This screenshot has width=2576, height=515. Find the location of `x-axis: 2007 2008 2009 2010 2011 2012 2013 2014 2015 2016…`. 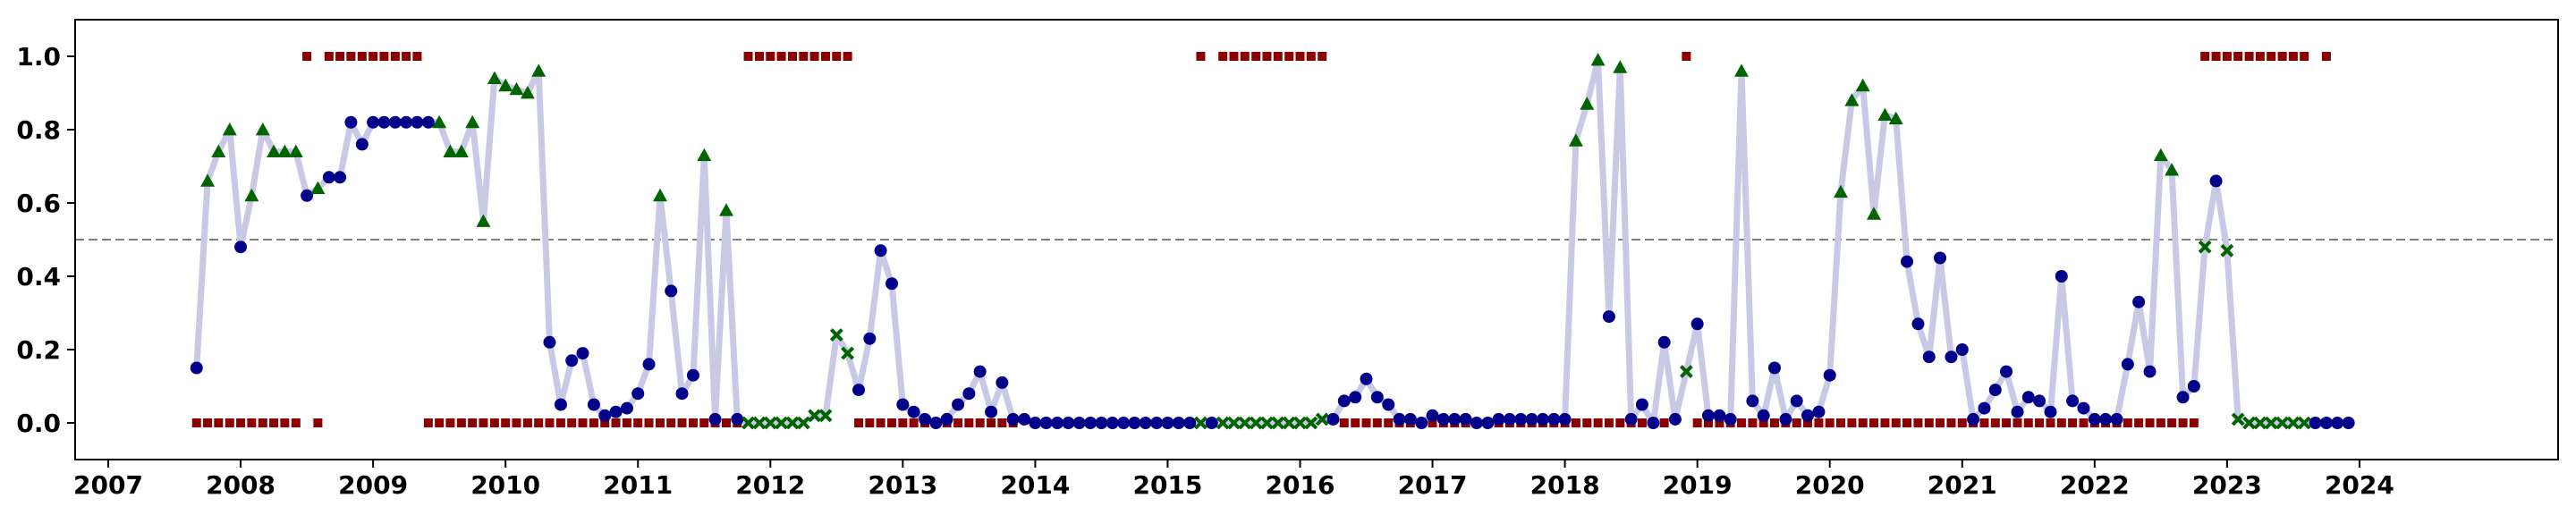

x-axis: 2007 2008 2009 2010 2011 2012 2013 2014 2015 2016… is located at coordinates (1233, 480).